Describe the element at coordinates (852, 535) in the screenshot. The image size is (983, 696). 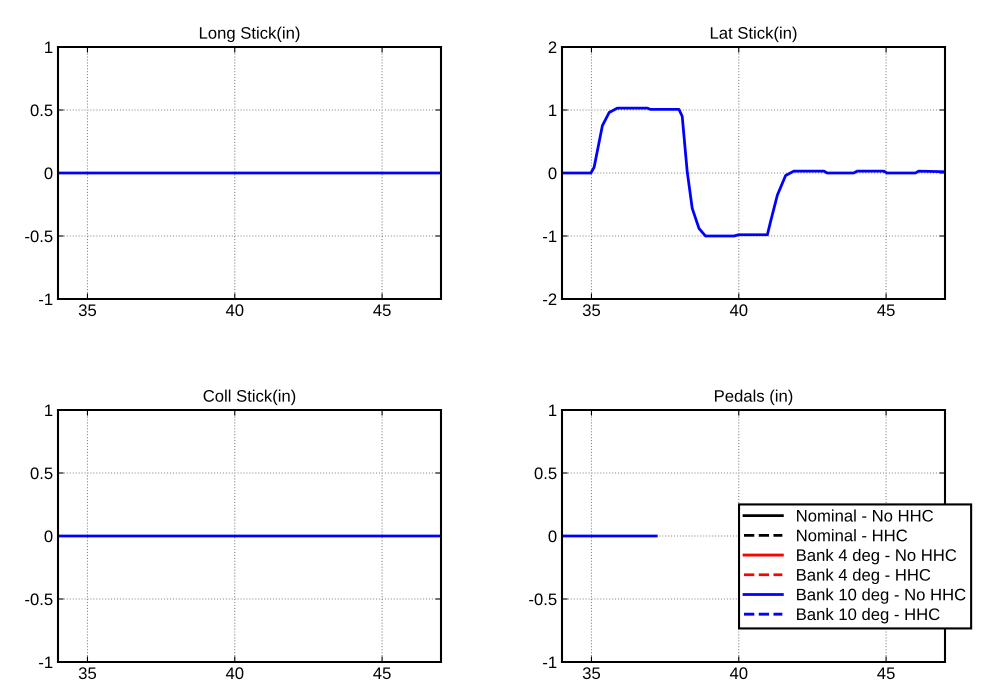
I see `legend-label: Nominal - HHC` at that location.